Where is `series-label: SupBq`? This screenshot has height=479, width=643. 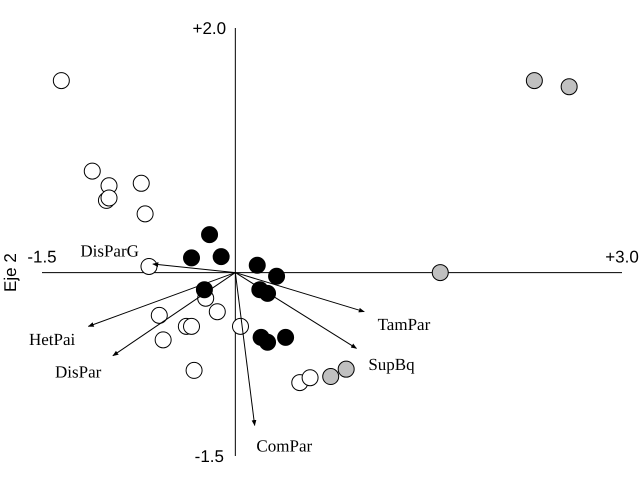 series-label: SupBq is located at coordinates (392, 364).